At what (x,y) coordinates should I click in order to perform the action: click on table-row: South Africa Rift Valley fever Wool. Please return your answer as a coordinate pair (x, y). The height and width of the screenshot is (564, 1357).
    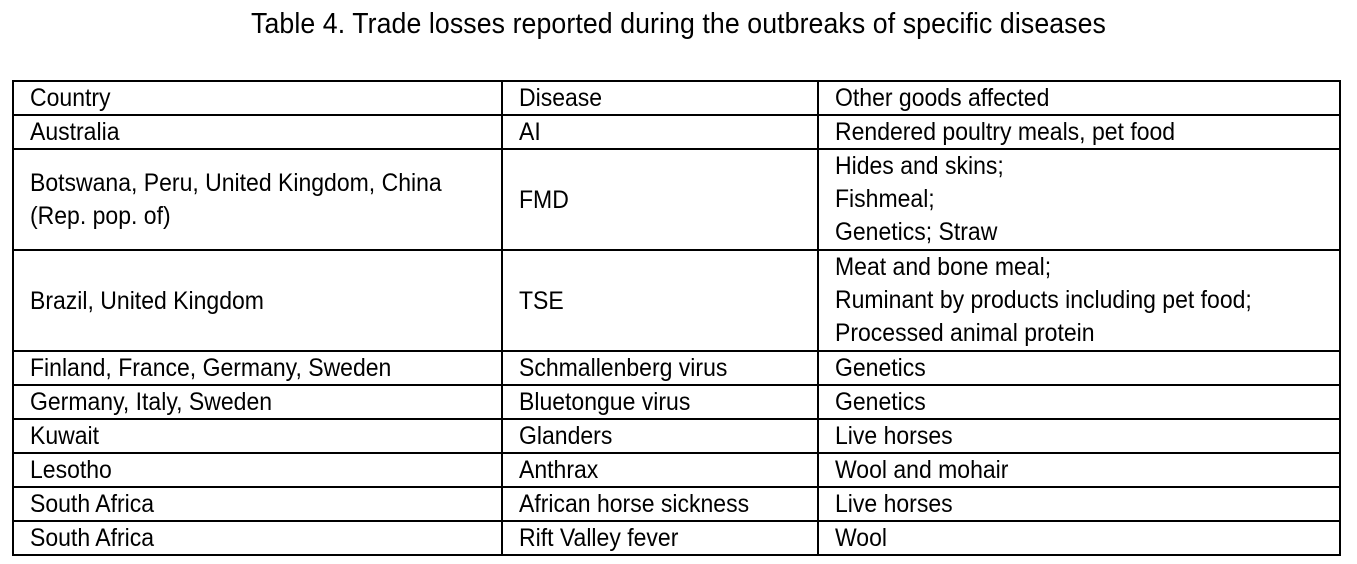
    Looking at the image, I should click on (676, 538).